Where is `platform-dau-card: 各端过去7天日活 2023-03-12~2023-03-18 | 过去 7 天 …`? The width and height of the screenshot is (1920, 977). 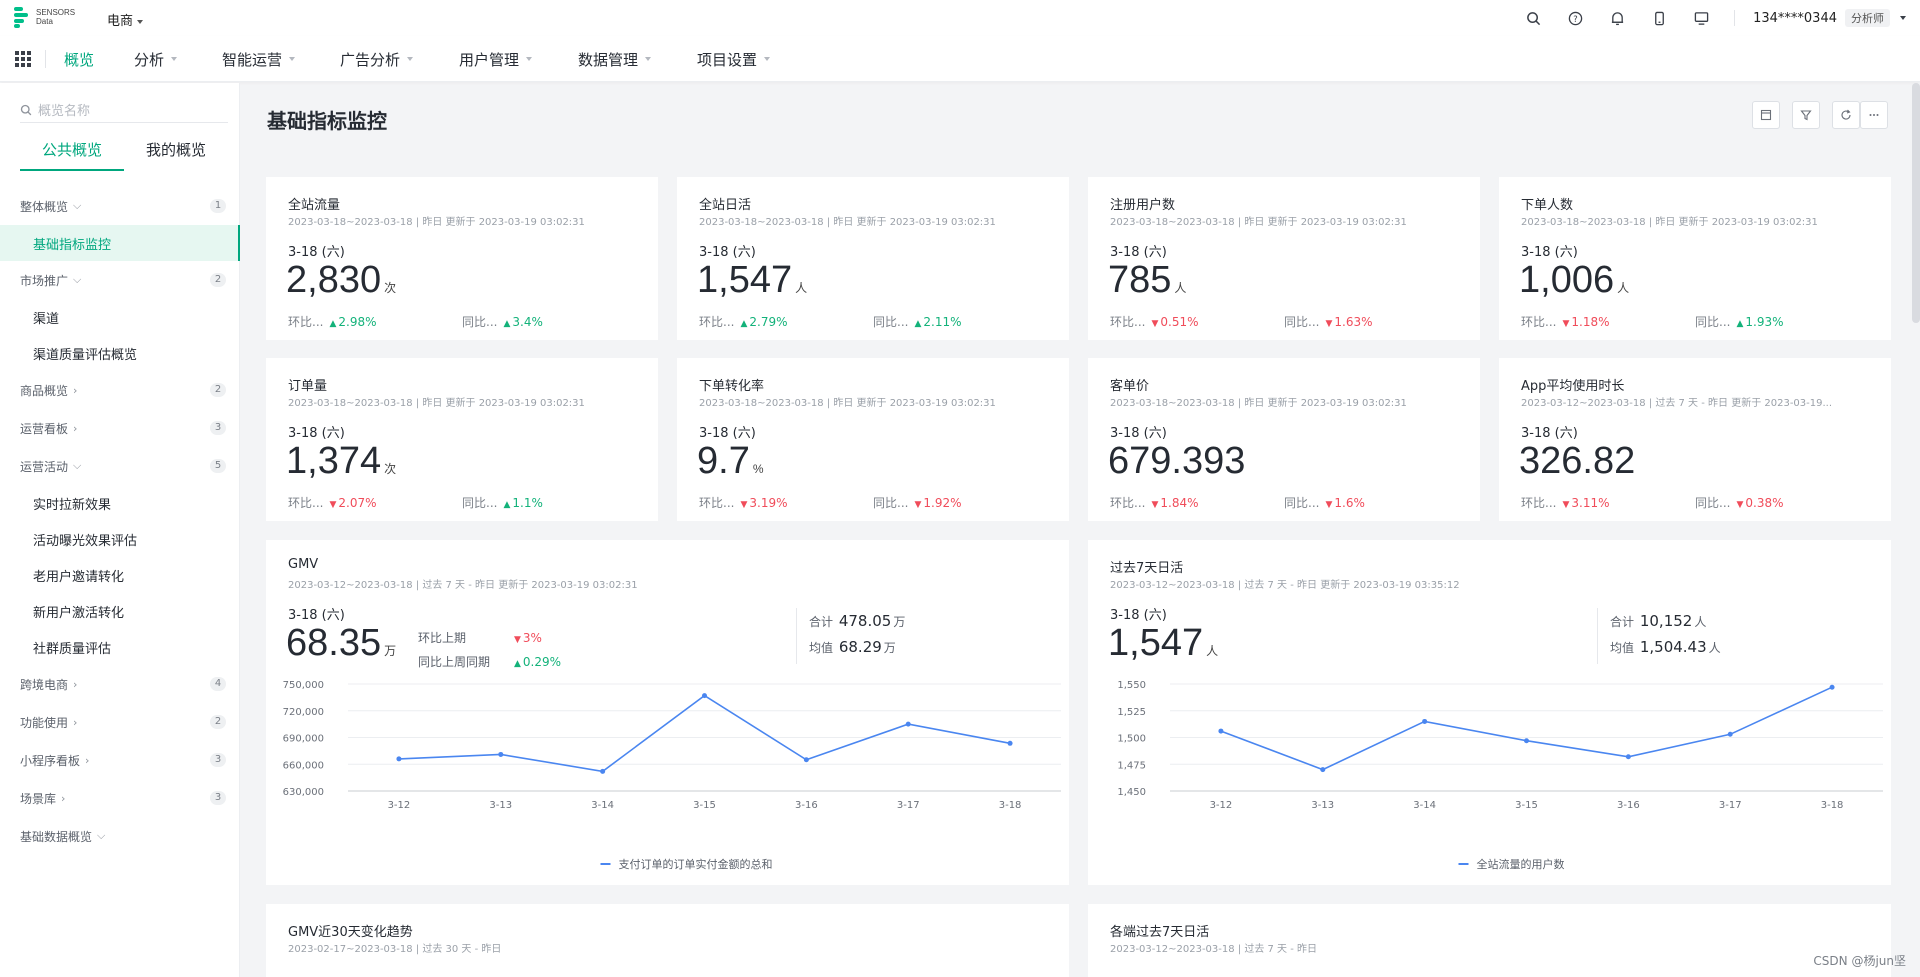 platform-dau-card: 各端过去7天日活 2023-03-12~2023-03-18 | 过去 7 天 … is located at coordinates (1489, 940).